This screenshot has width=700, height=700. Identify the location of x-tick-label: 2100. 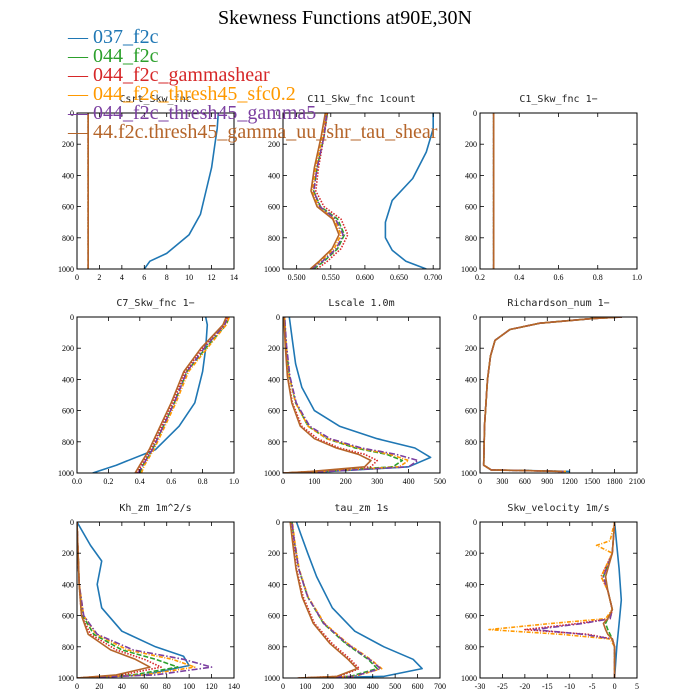
(637, 481).